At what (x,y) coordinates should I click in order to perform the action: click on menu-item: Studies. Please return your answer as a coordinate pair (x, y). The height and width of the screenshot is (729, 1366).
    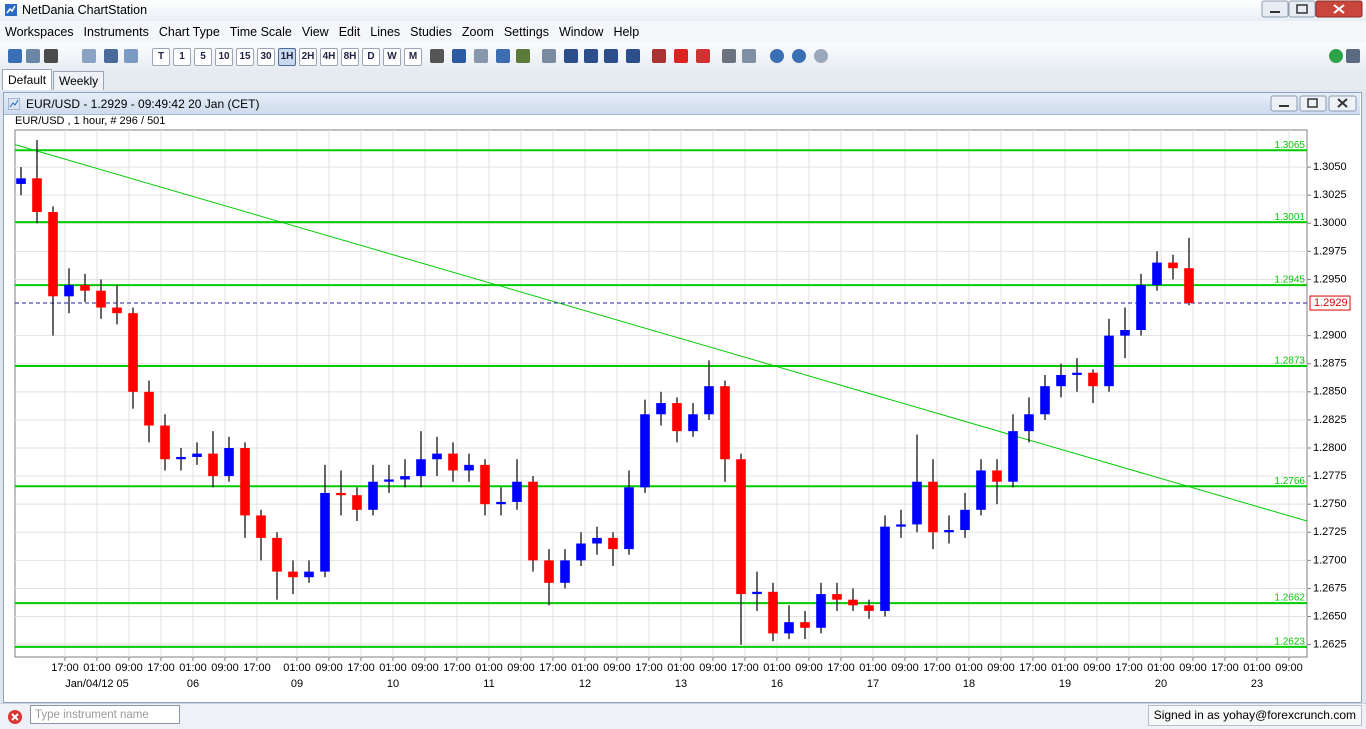
    Looking at the image, I should click on (431, 32).